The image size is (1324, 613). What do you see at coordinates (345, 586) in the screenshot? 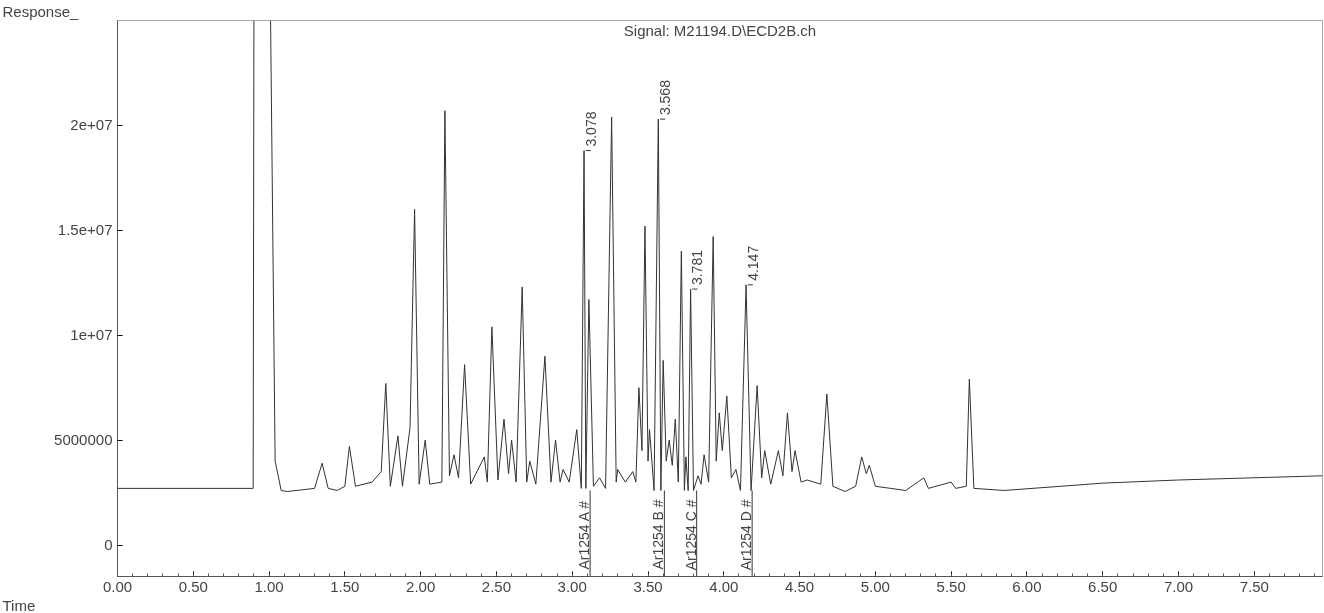
I see `x-tick-label: 1.50` at bounding box center [345, 586].